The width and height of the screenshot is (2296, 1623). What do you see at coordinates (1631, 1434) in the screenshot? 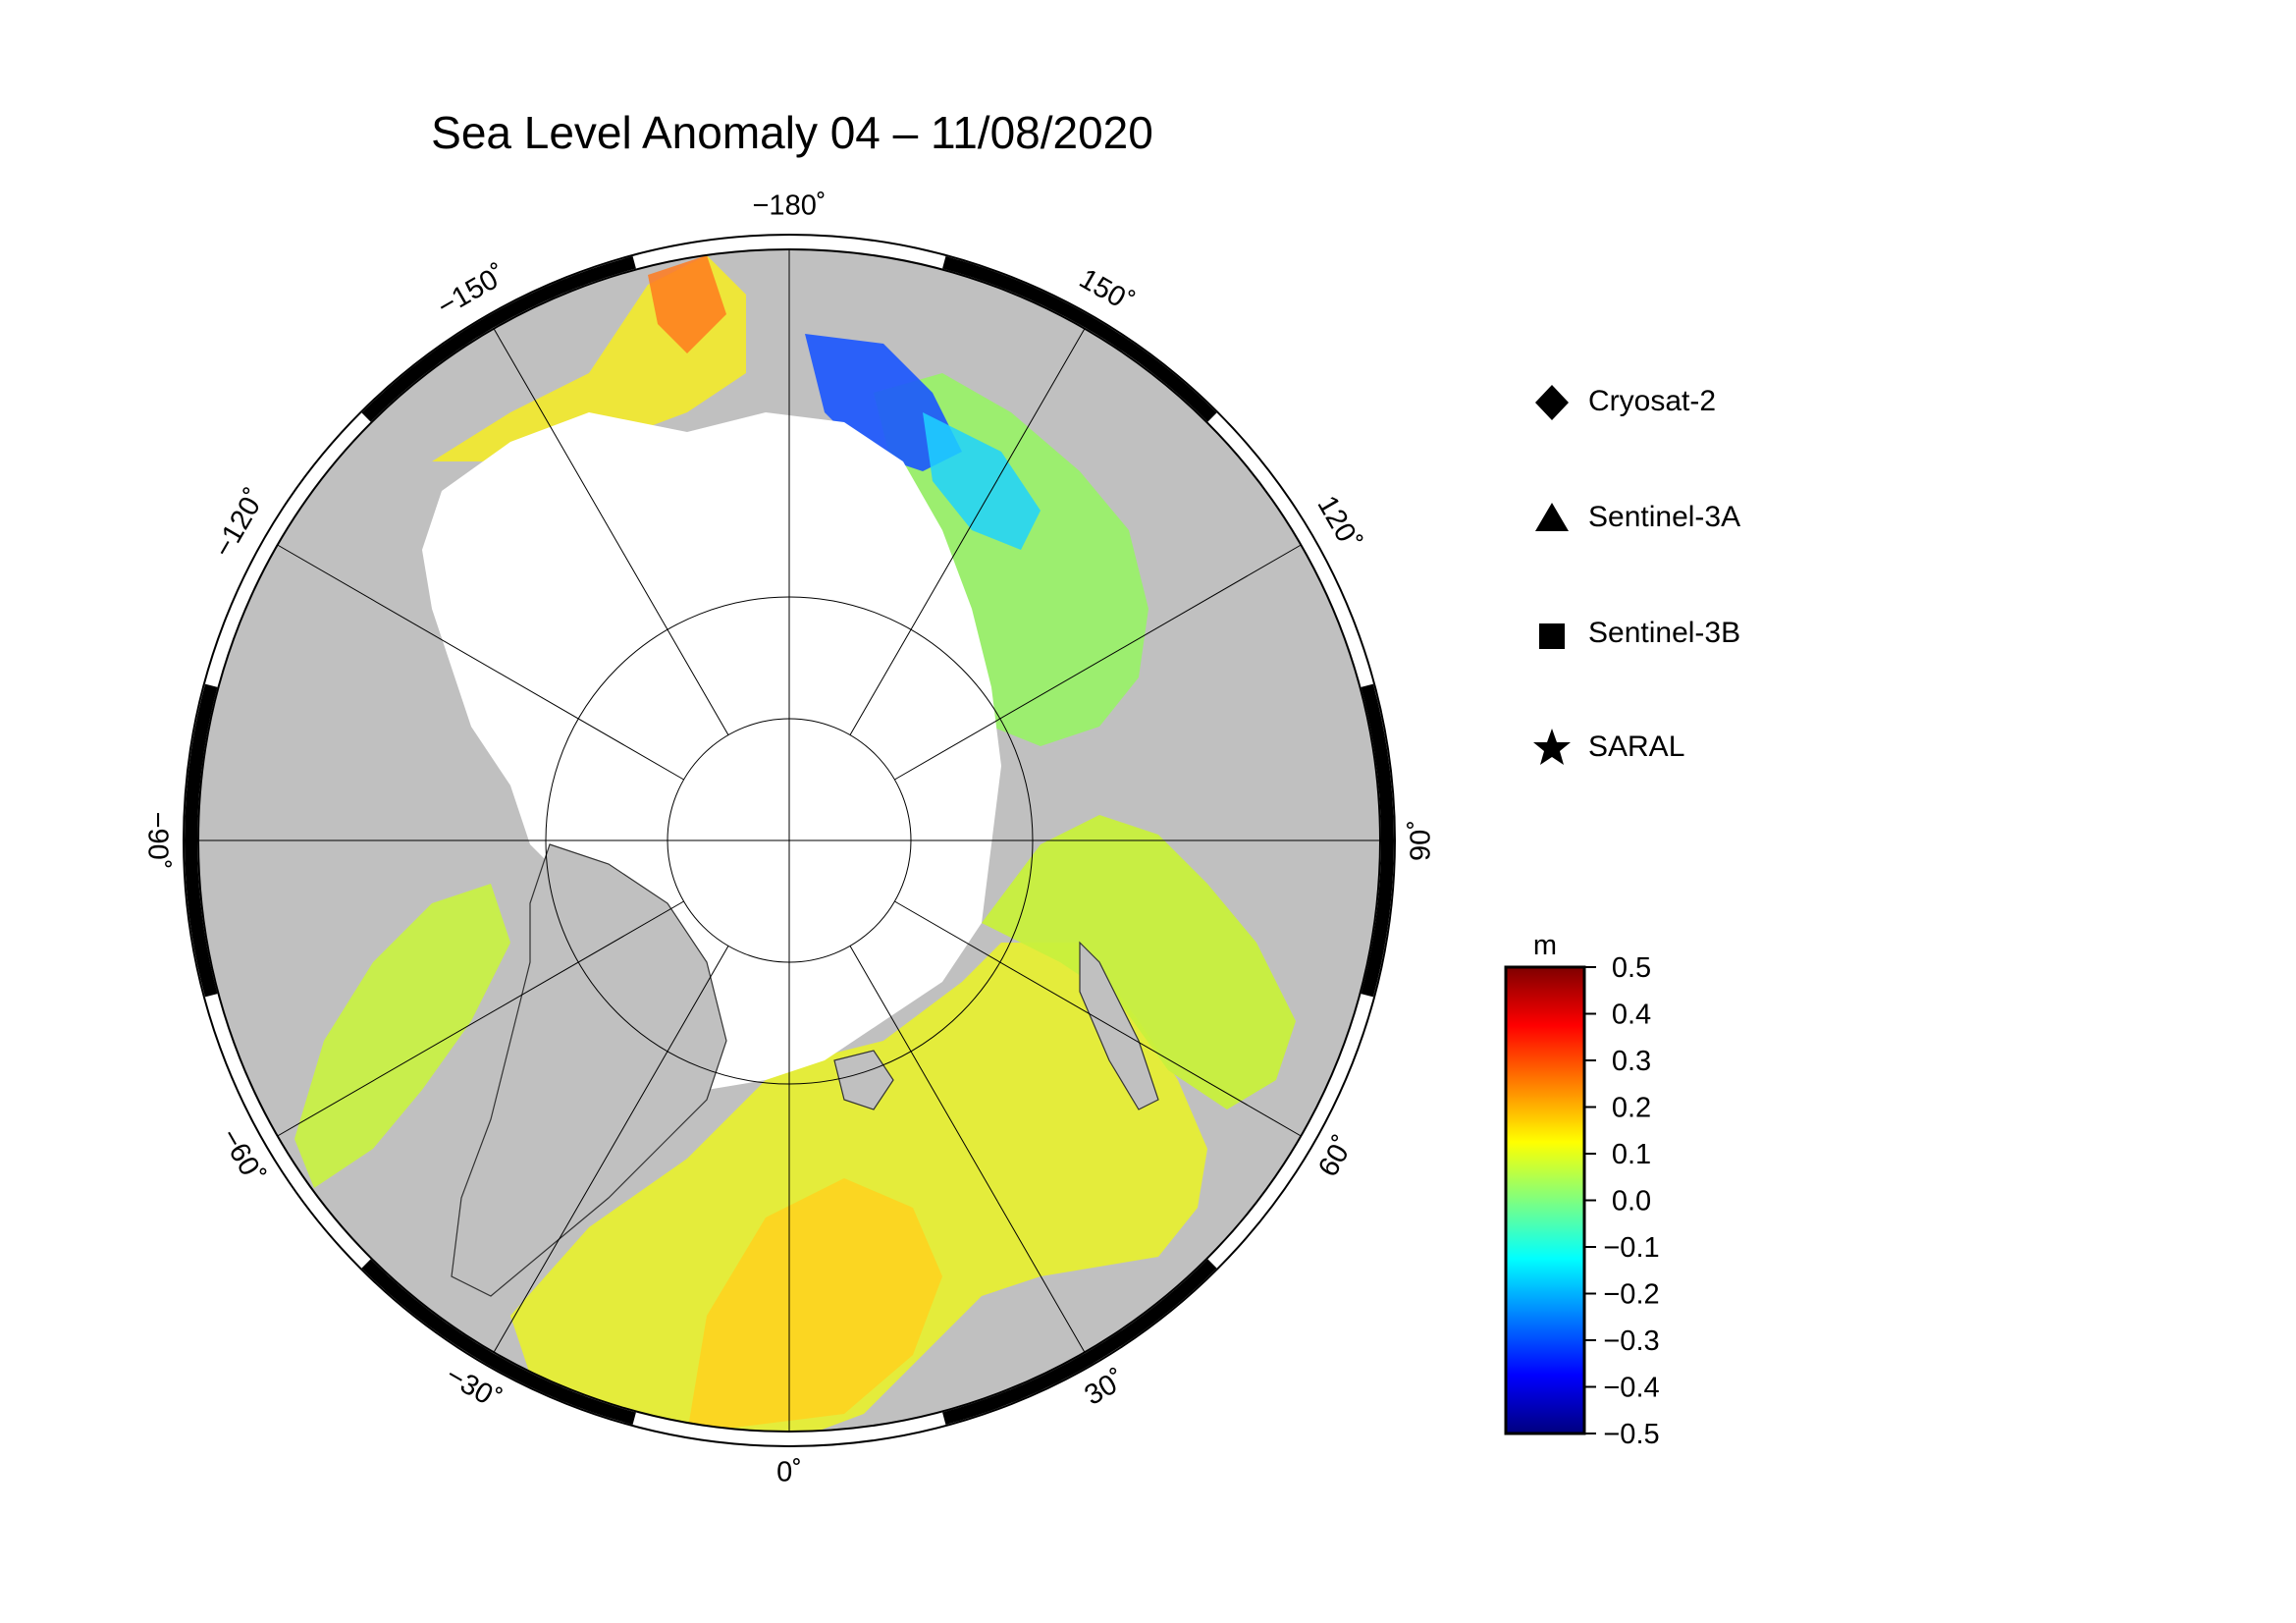
I see `colorbar-tick-label: −0.5` at bounding box center [1631, 1434].